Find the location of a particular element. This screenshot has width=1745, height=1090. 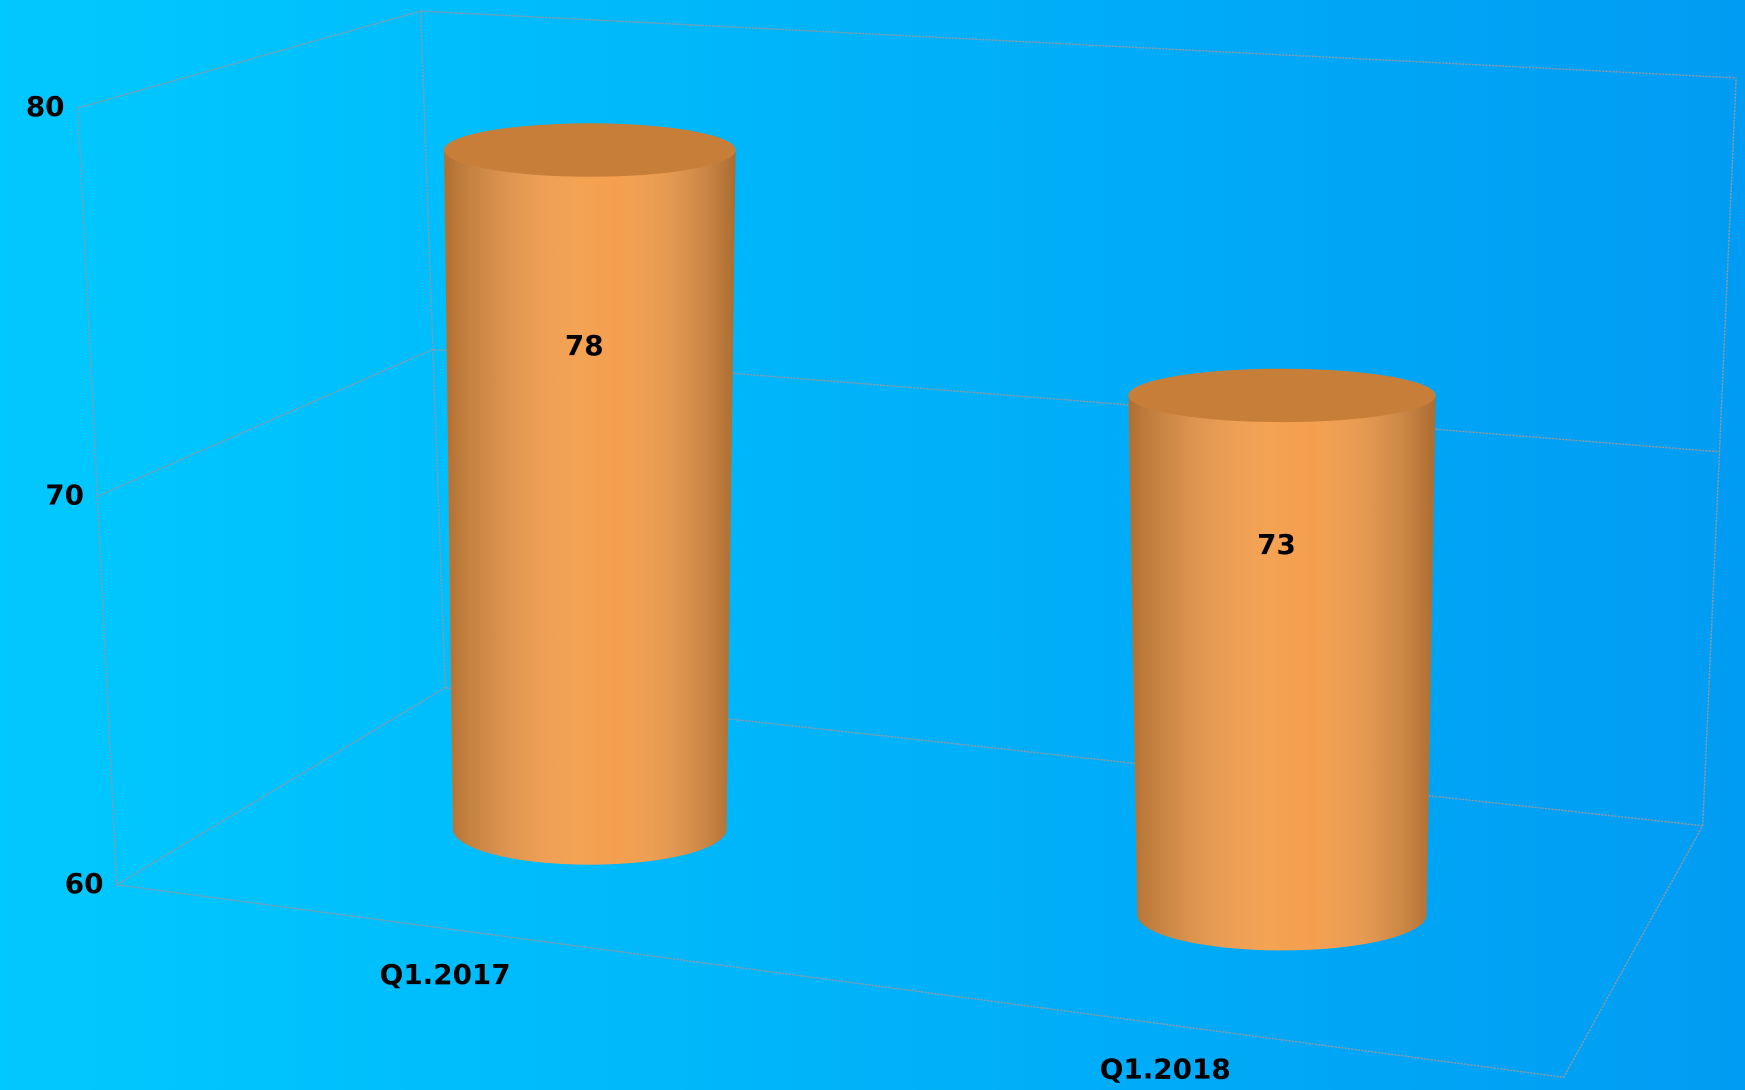

data-label: 78 is located at coordinates (584, 345).